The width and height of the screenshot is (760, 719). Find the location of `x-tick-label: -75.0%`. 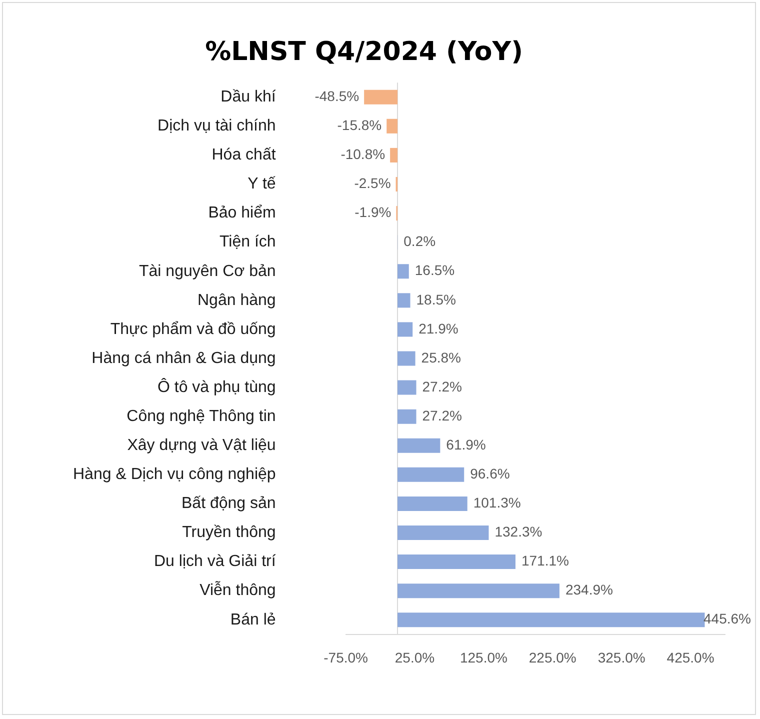

x-tick-label: -75.0% is located at coordinates (346, 658).